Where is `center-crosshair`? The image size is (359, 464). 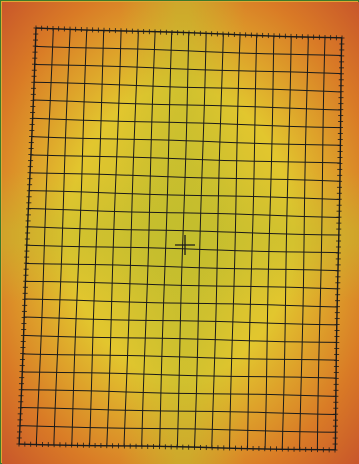
center-crosshair is located at coordinates (185, 245).